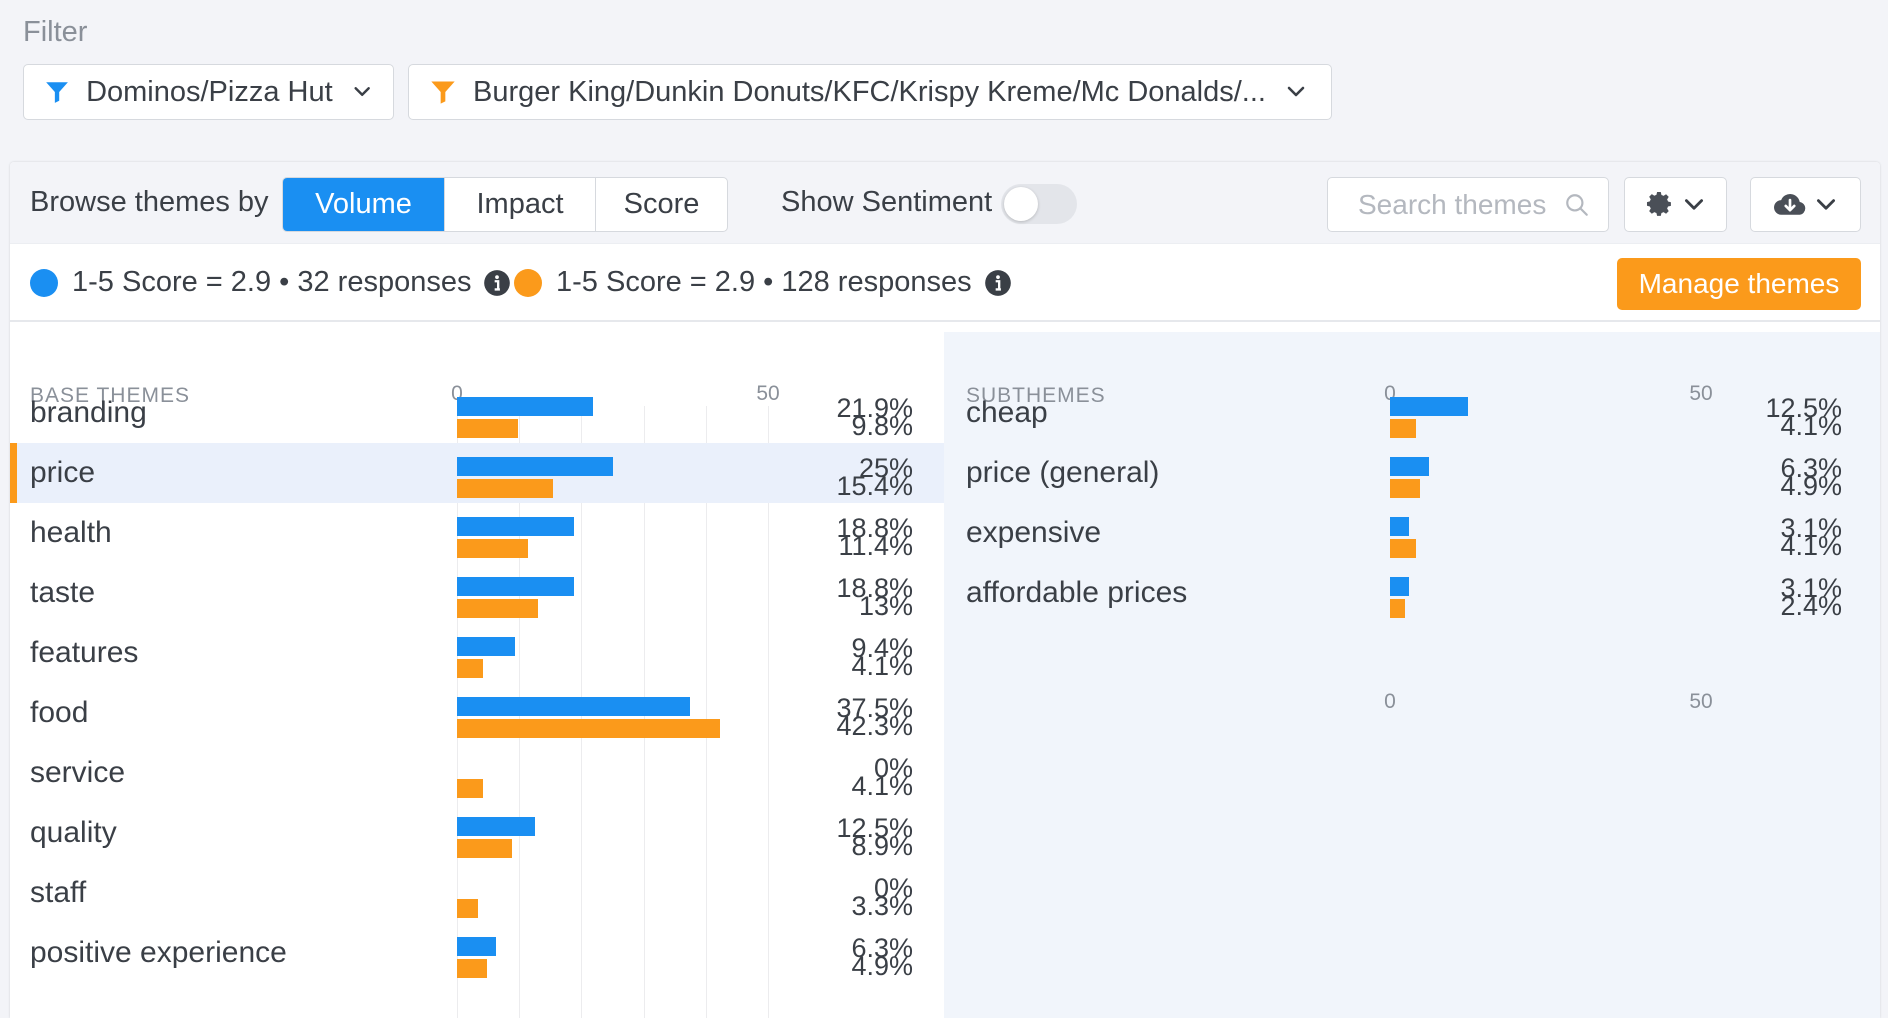 This screenshot has width=1888, height=1018. I want to click on series-1-dot, so click(44, 282).